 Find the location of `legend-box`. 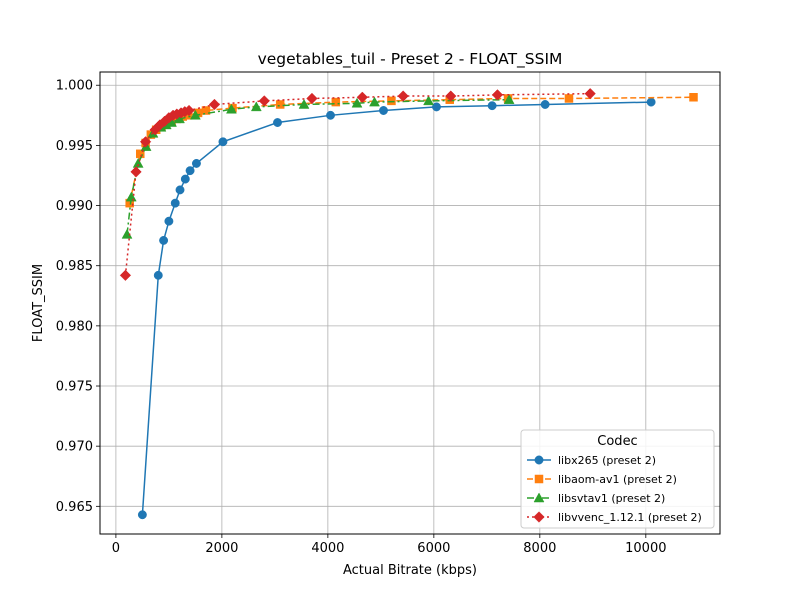

legend-box is located at coordinates (617, 479).